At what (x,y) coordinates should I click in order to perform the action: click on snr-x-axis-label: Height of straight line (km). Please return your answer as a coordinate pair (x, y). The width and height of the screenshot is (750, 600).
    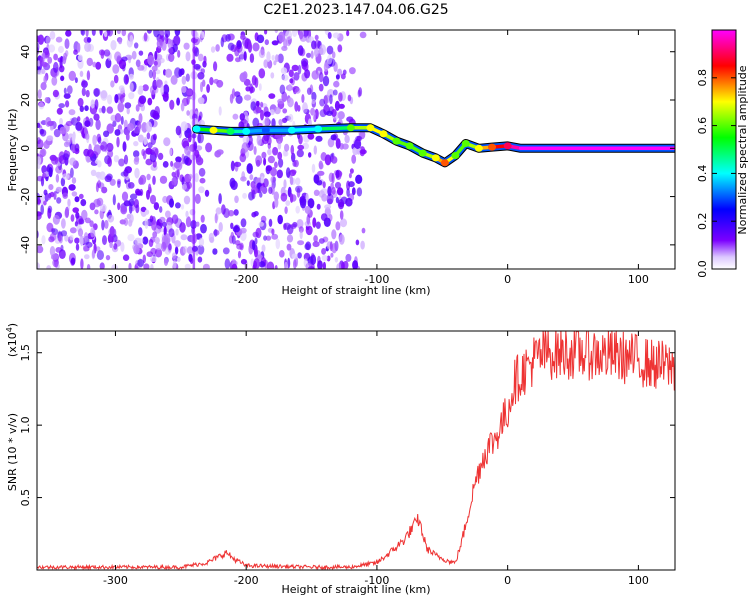
    Looking at the image, I should click on (355, 589).